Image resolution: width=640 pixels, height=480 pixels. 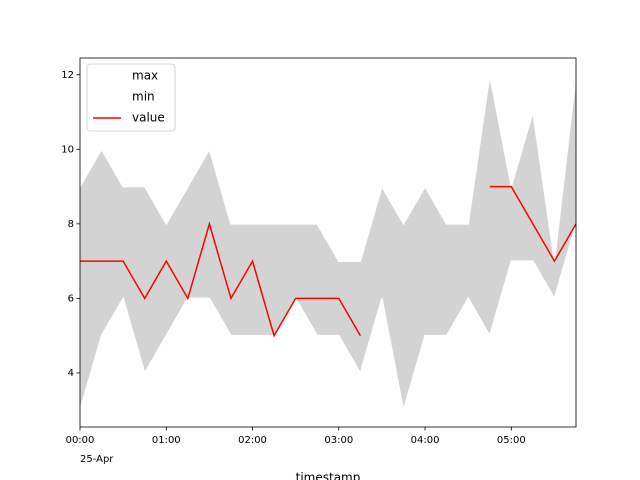 What do you see at coordinates (71, 298) in the screenshot?
I see `y-tick-label: 6` at bounding box center [71, 298].